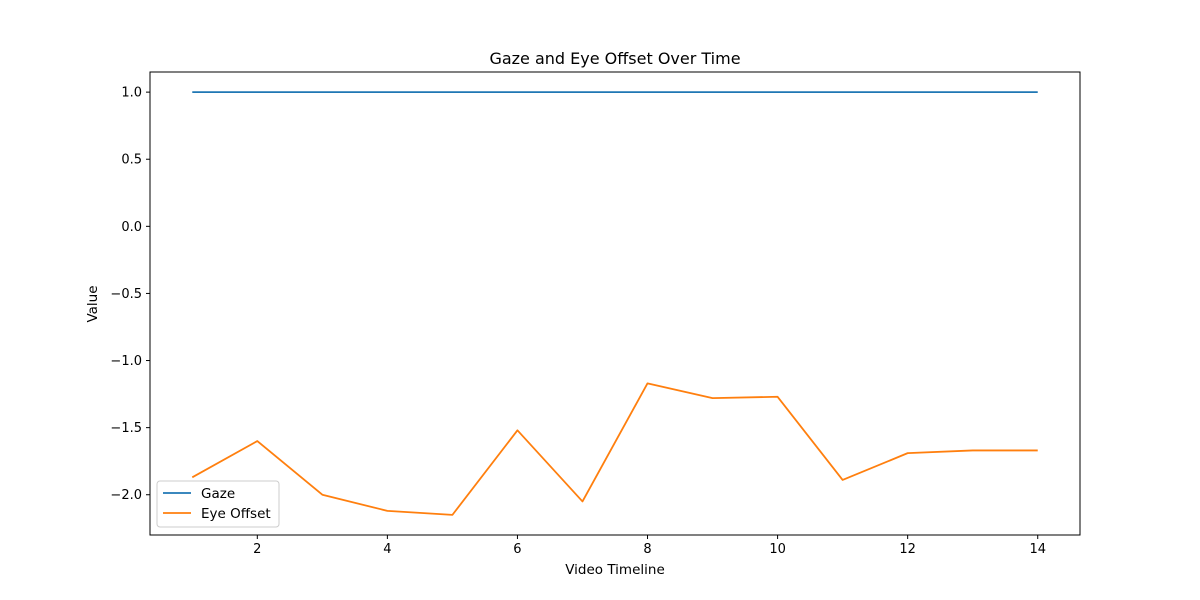 The image size is (1200, 600). I want to click on y-tick-label: 1.0, so click(131, 93).